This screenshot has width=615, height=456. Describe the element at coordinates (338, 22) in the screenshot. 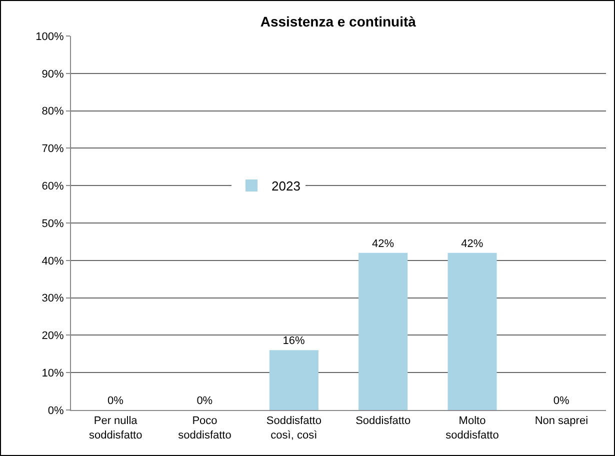

I see `chart-title: Assistenza e continuità` at that location.